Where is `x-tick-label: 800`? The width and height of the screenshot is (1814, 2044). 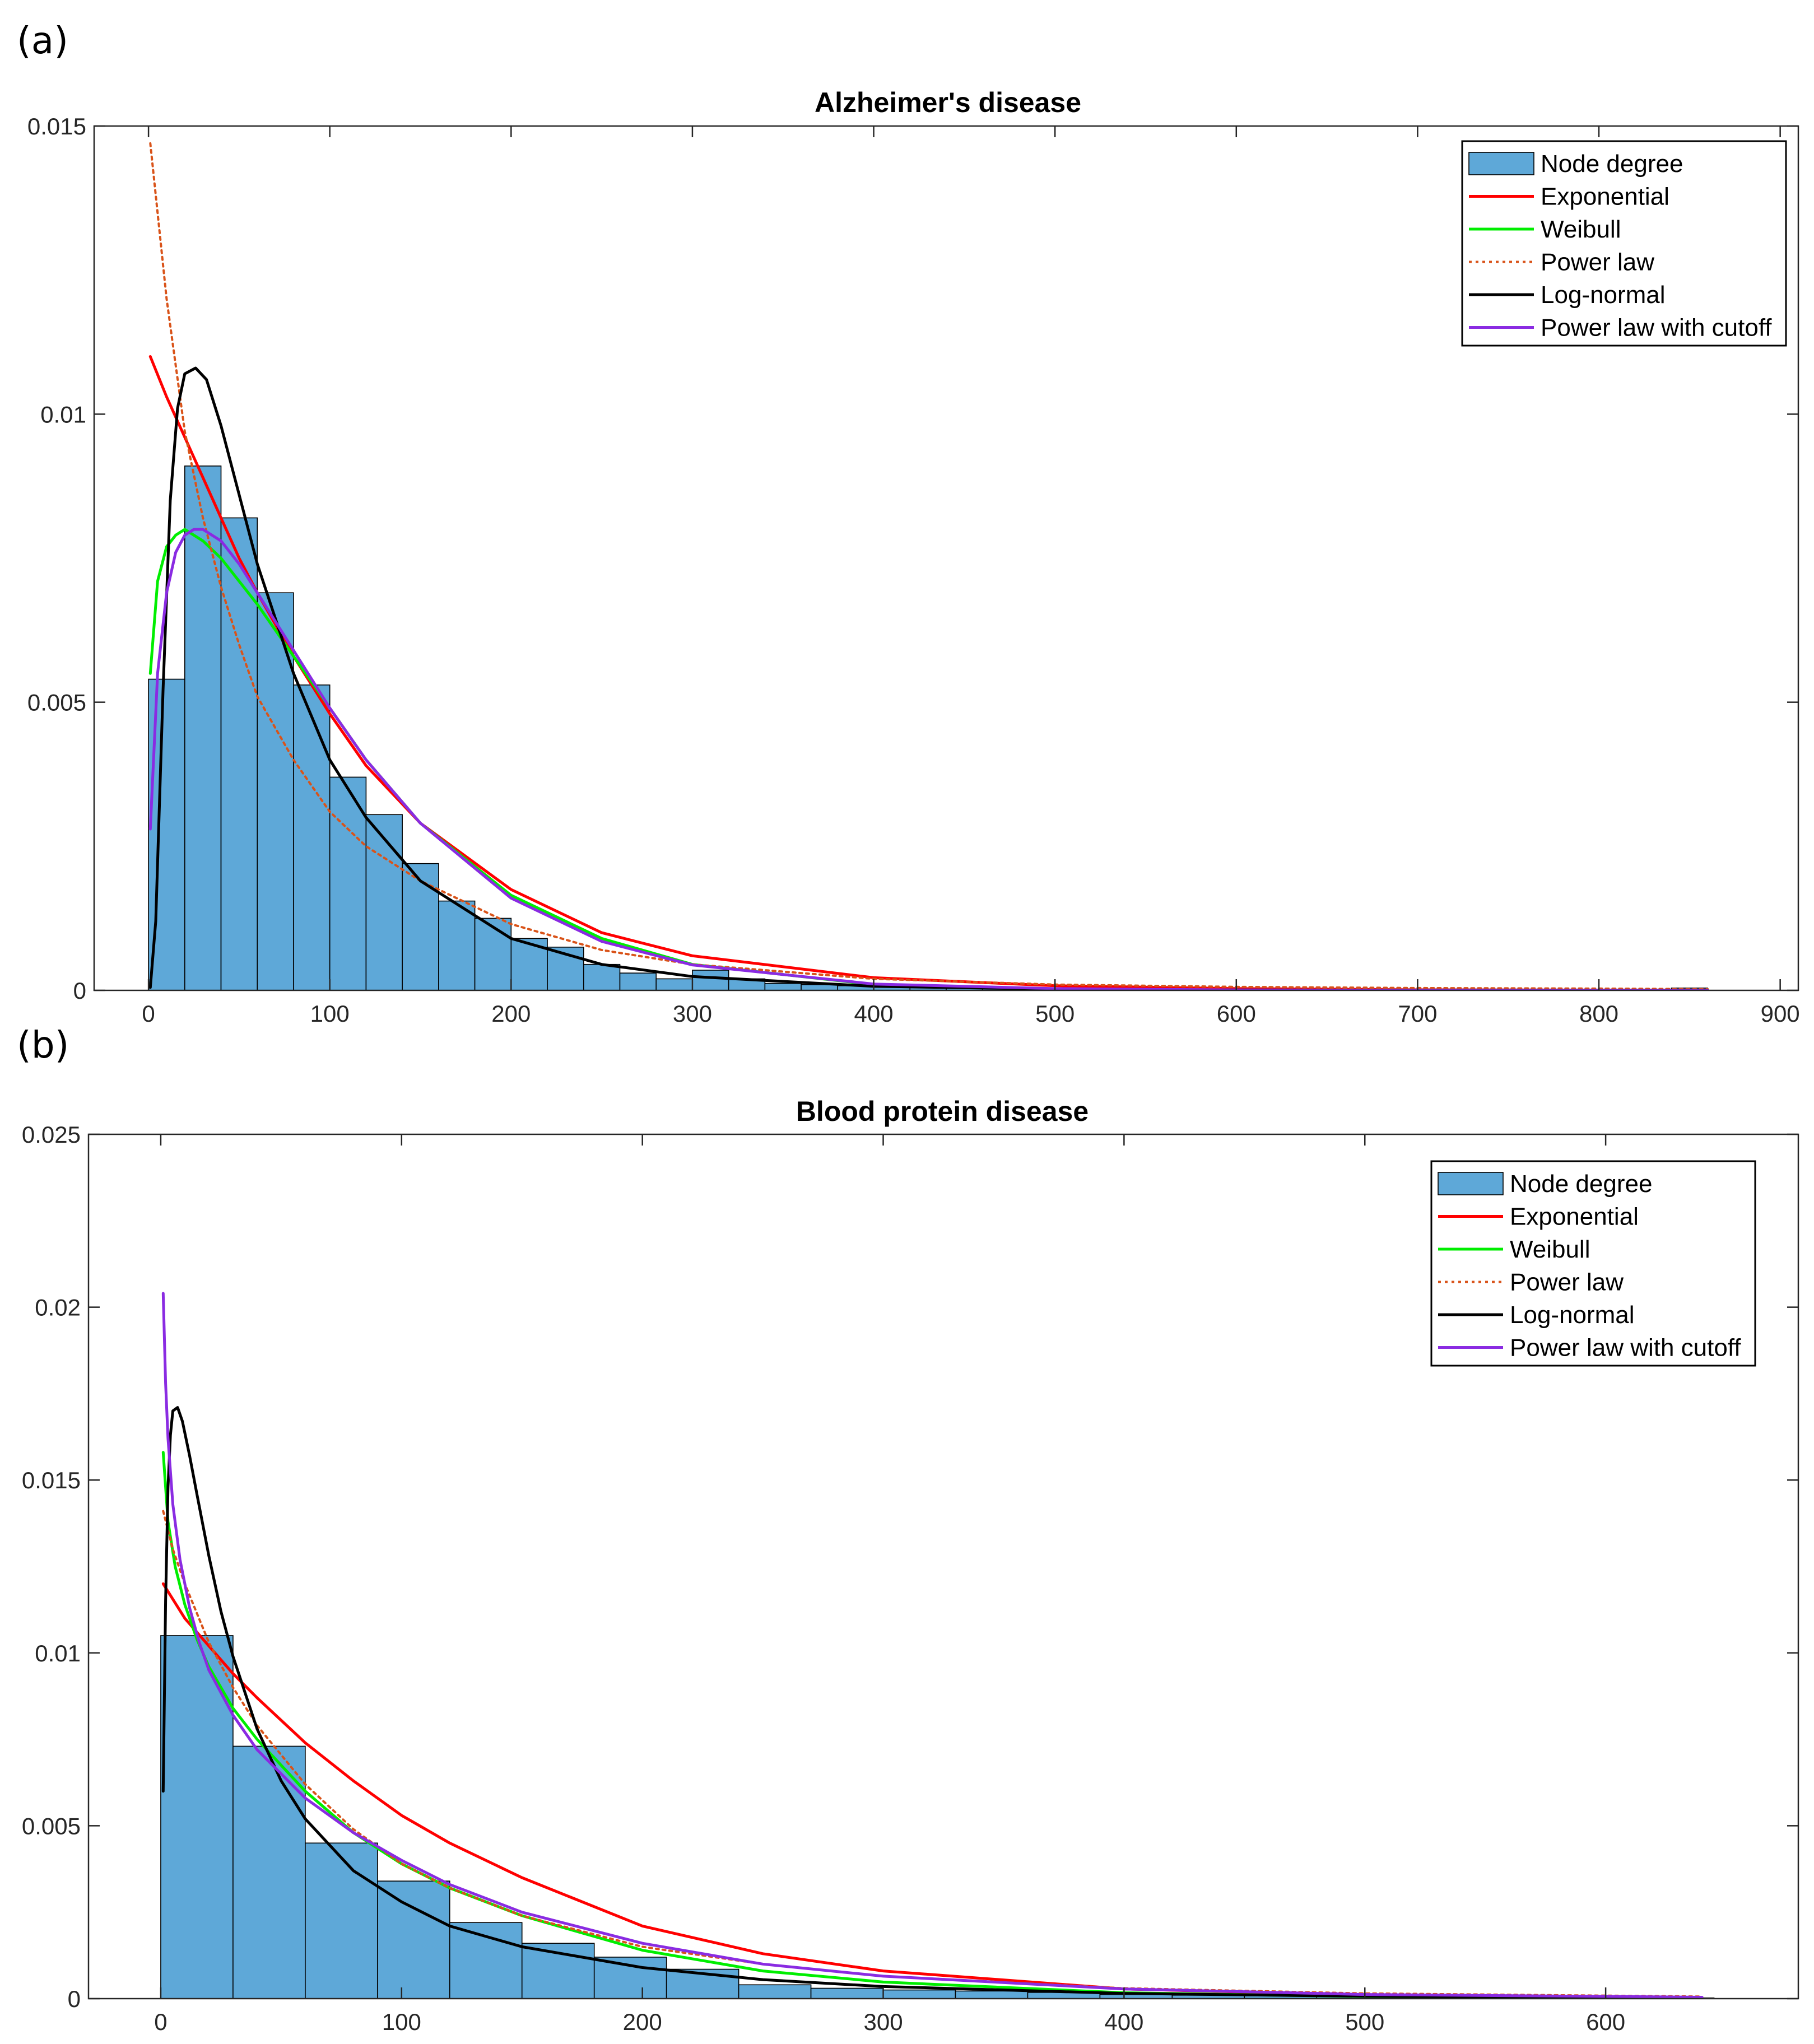 x-tick-label: 800 is located at coordinates (1598, 1013).